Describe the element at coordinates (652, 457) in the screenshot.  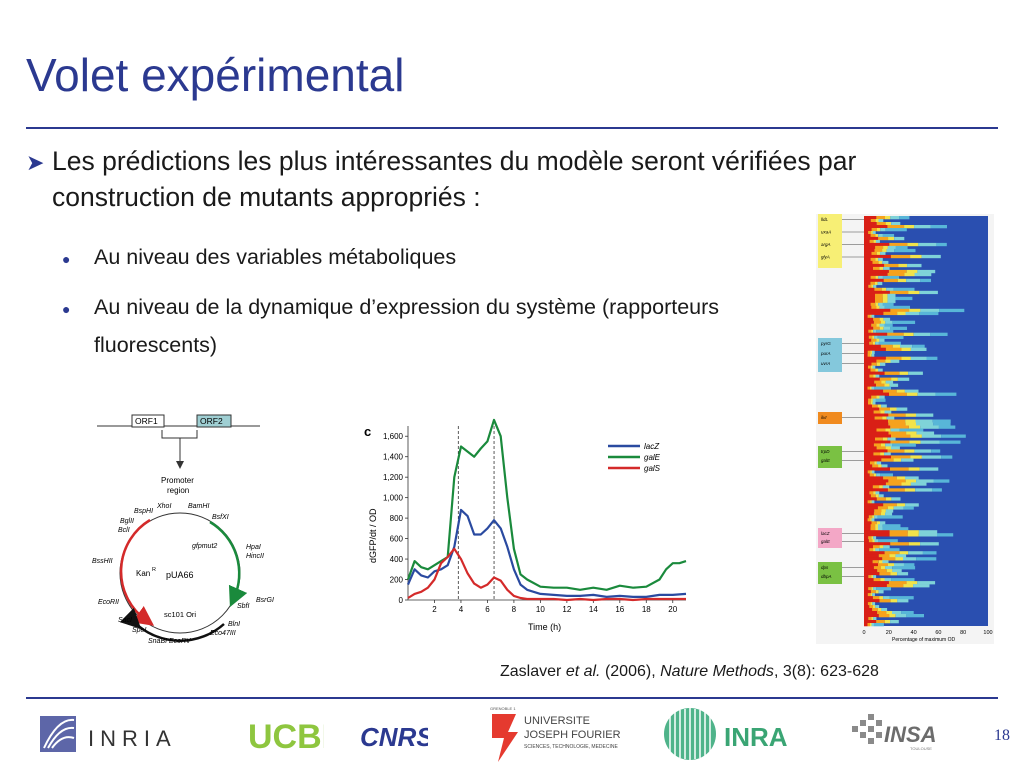
I see `legend-label-galE: galE` at that location.